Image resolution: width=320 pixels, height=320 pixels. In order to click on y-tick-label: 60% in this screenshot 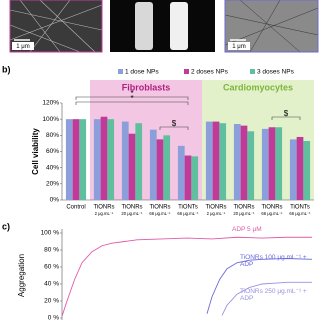, I will do `click(52, 151)`.